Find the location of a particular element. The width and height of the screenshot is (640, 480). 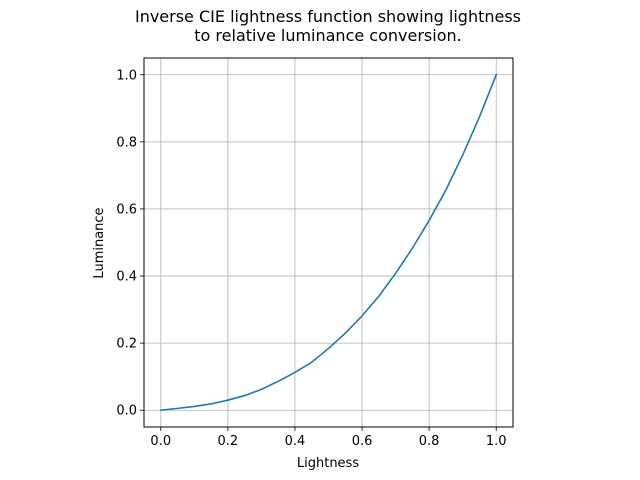

x-tick-label: 0.8 is located at coordinates (429, 441).